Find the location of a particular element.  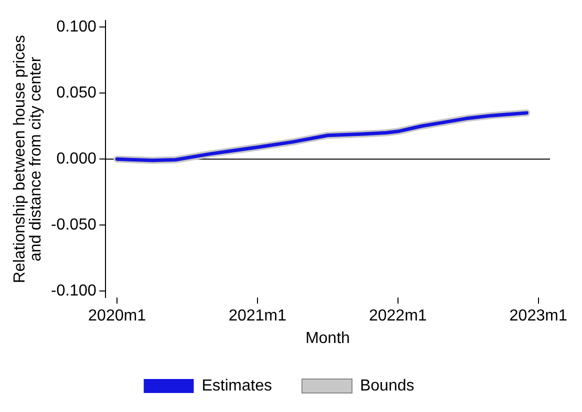

y-tick-label: 0.100 is located at coordinates (76, 27).